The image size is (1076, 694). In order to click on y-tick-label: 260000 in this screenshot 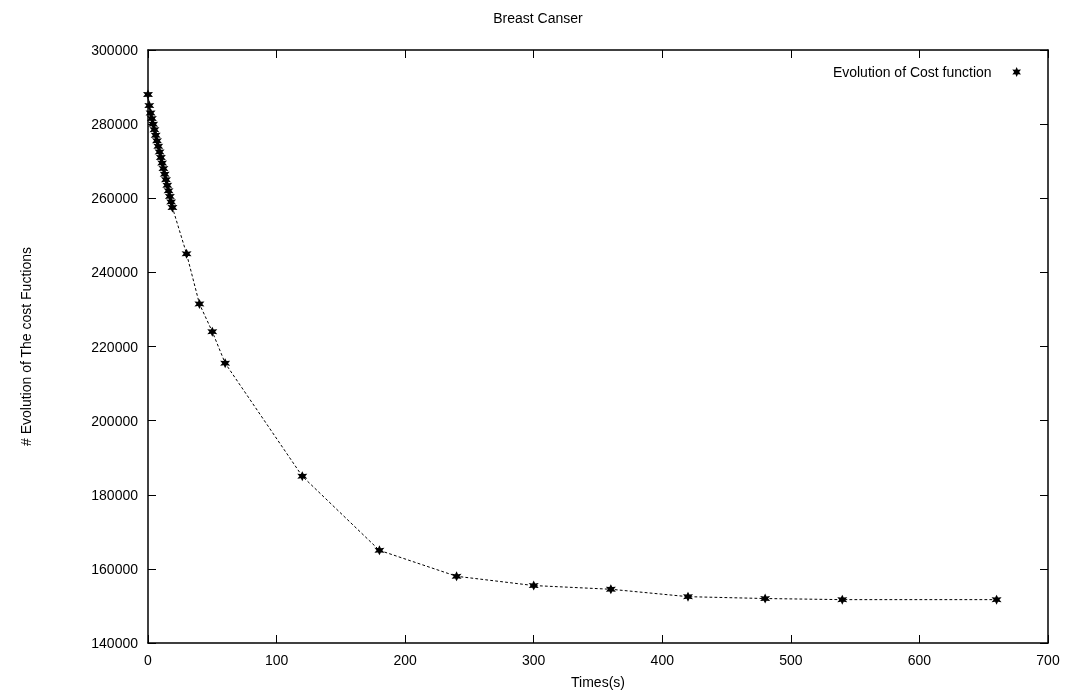, I will do `click(115, 198)`.